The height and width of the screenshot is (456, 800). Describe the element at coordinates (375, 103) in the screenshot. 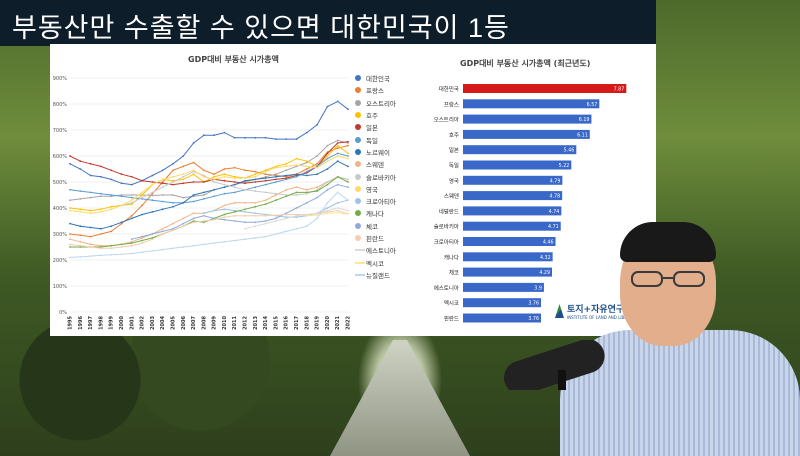

I see `legend-item: 오스트리아` at that location.